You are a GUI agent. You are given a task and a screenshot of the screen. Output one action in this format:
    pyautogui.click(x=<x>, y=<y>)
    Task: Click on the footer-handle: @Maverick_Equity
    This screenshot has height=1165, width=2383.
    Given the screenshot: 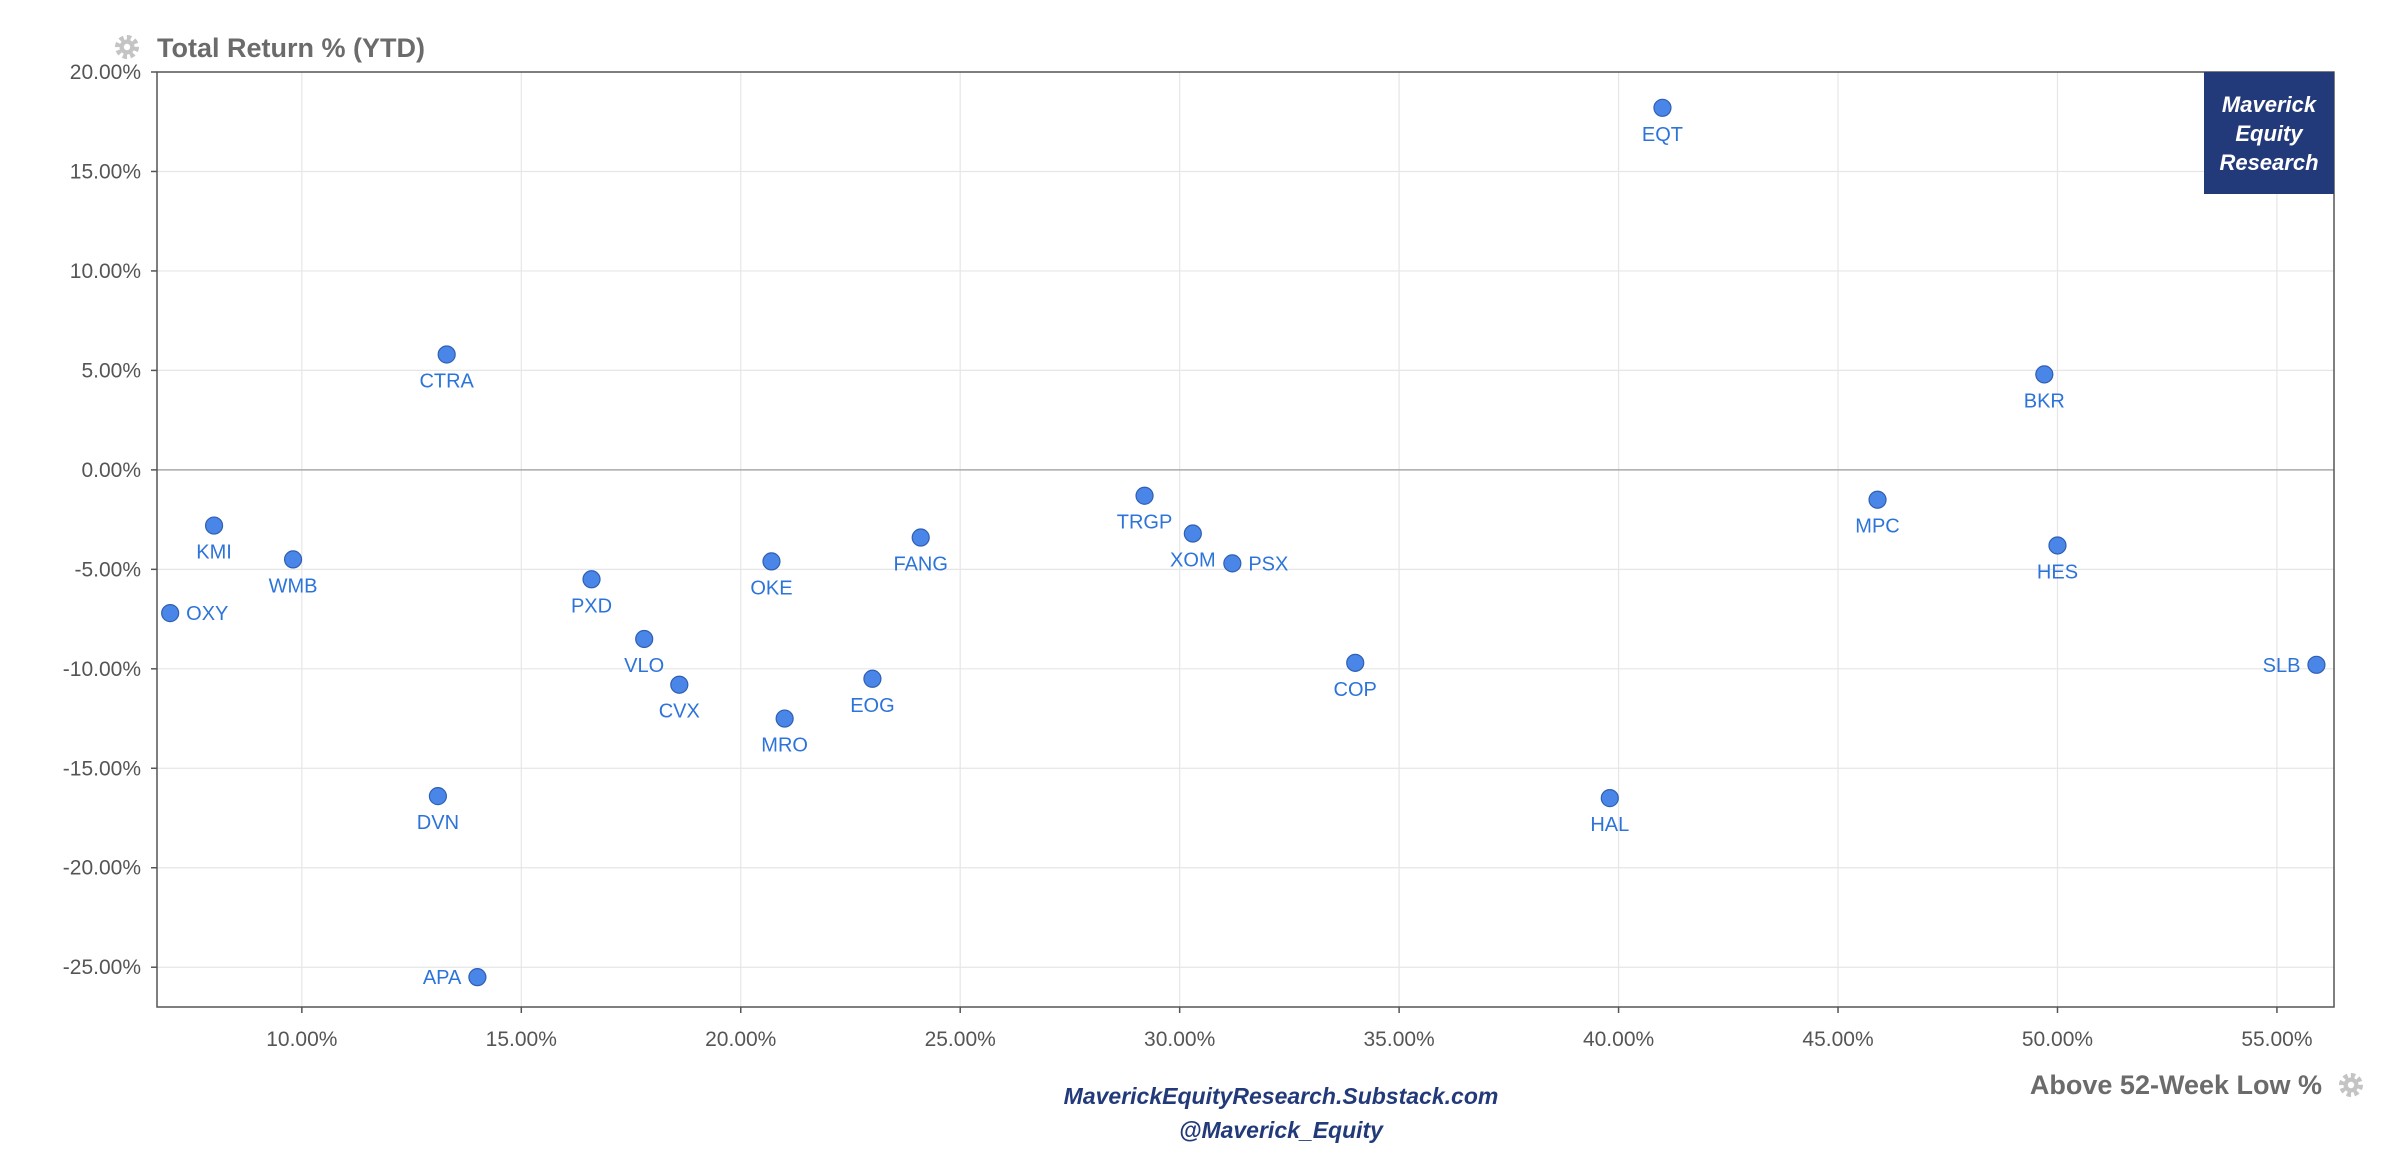 What is the action you would take?
    pyautogui.click(x=1281, y=1130)
    